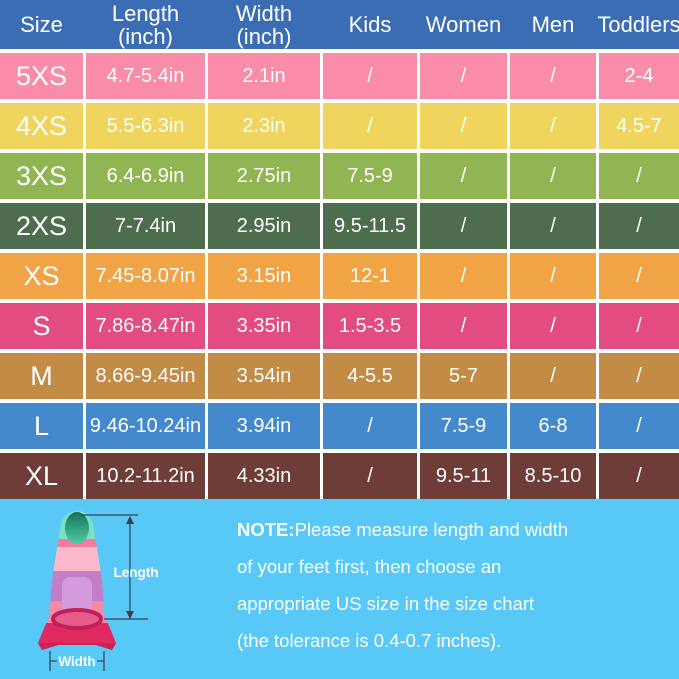  What do you see at coordinates (370, 376) in the screenshot?
I see `table-cell: 4-5.5` at bounding box center [370, 376].